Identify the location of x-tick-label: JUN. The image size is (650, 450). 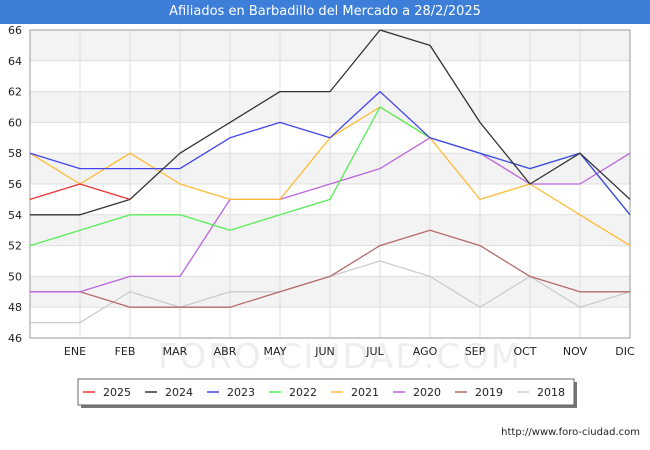
(324, 351).